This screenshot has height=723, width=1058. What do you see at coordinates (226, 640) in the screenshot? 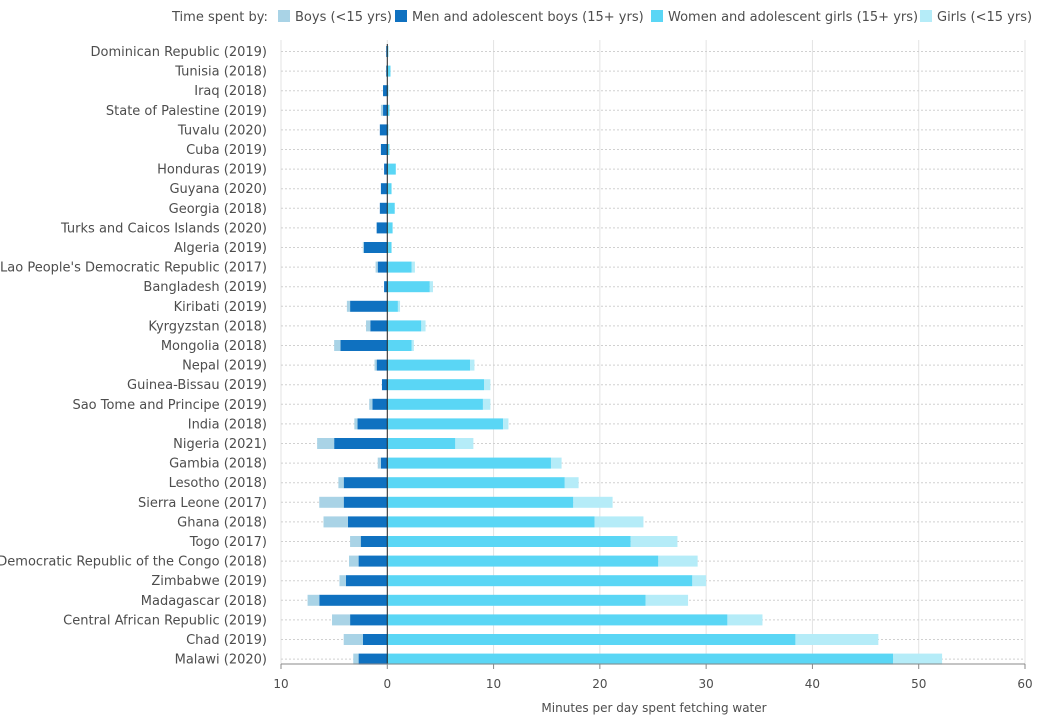
I see `category-label: Chad (2019)` at bounding box center [226, 640].